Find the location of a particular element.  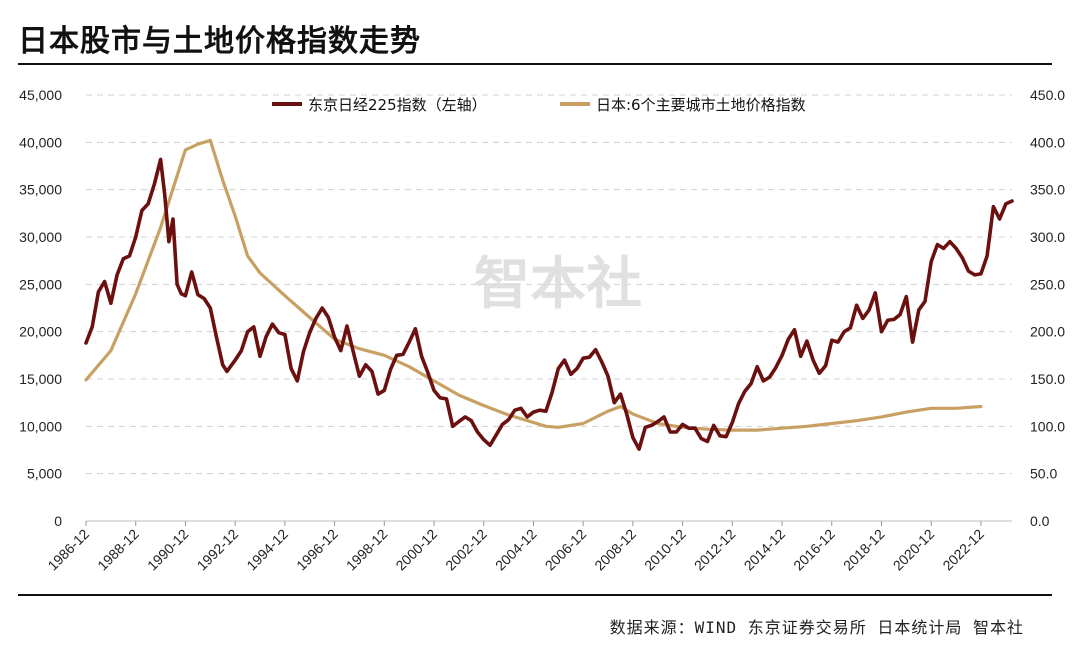

y-left-tick-label: 35,000 is located at coordinates (40, 190).